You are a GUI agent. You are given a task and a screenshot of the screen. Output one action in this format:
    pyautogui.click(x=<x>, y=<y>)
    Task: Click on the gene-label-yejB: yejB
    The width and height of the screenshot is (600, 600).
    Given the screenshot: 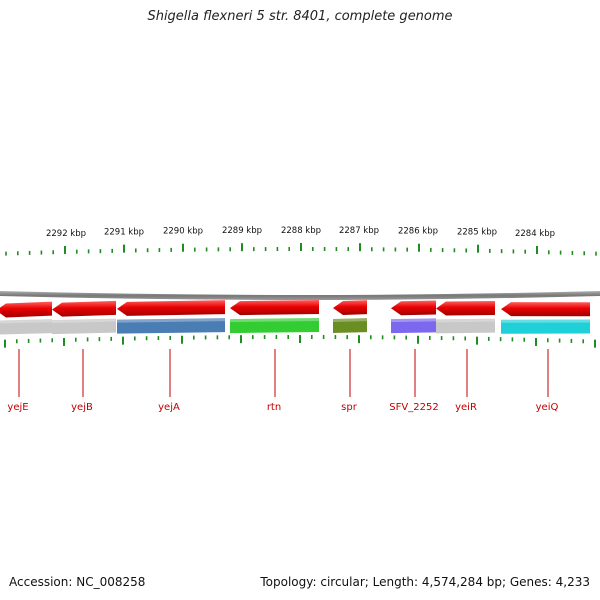 What is the action you would take?
    pyautogui.click(x=82, y=407)
    